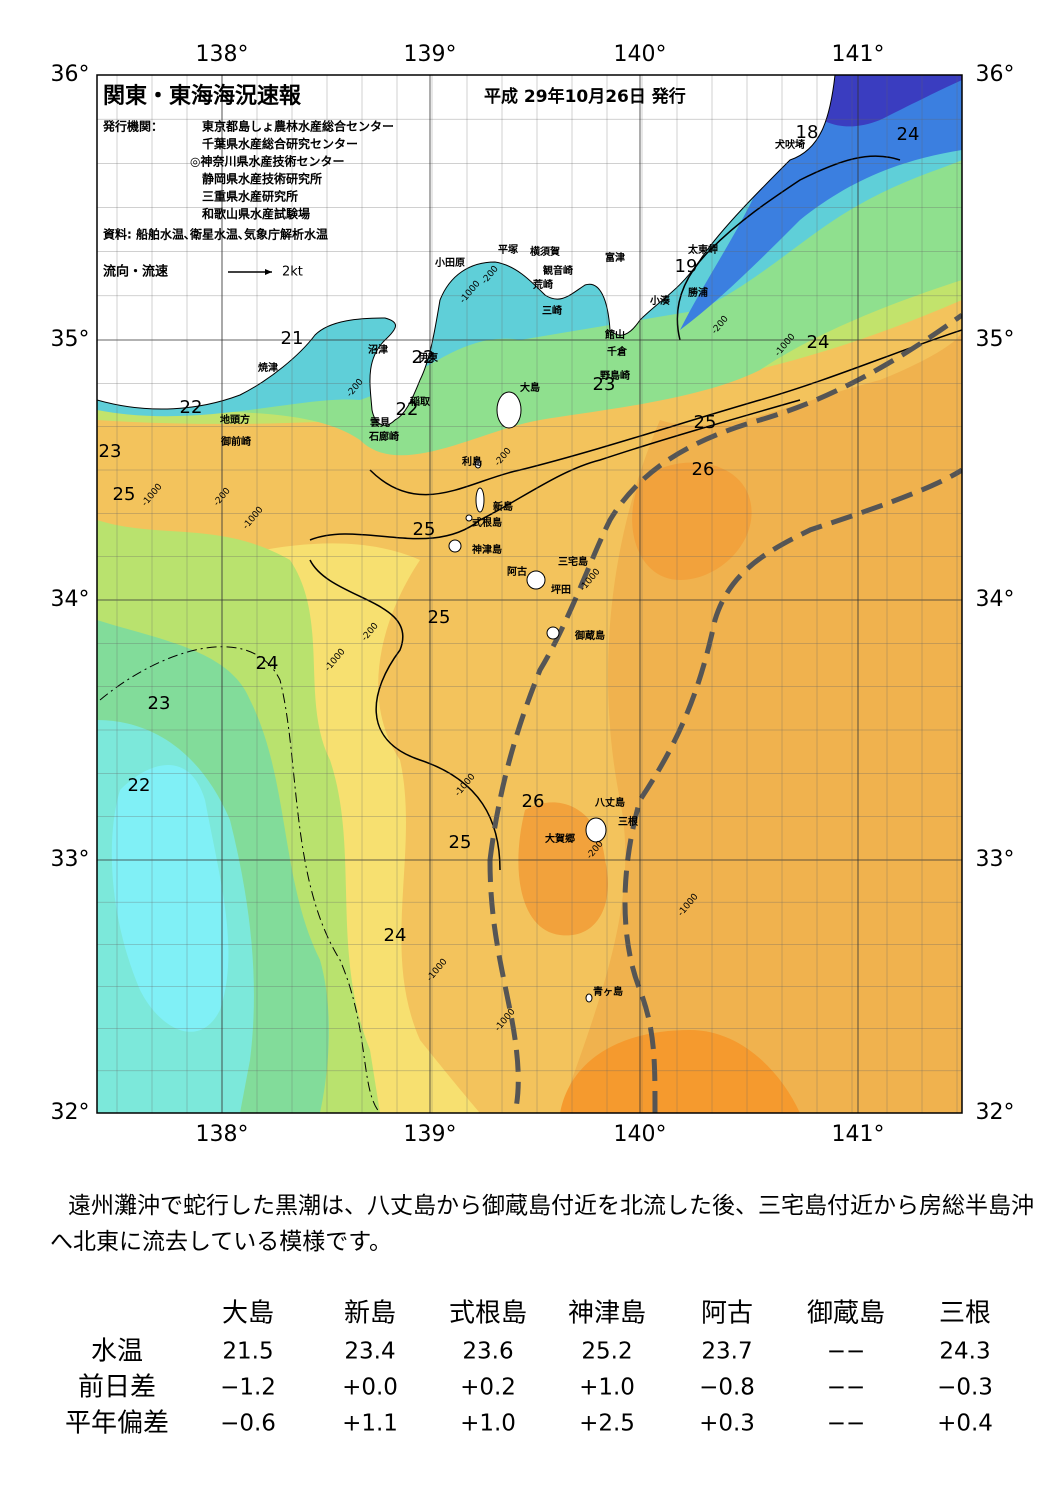 The width and height of the screenshot is (1064, 1503). What do you see at coordinates (560, 838) in the screenshot?
I see `place-name: 大賀郷` at bounding box center [560, 838].